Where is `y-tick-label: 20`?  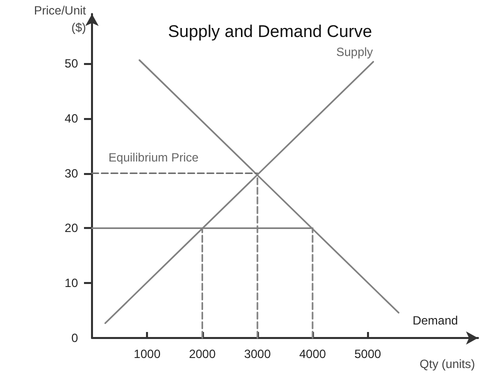 y-tick-label: 20 is located at coordinates (71, 228).